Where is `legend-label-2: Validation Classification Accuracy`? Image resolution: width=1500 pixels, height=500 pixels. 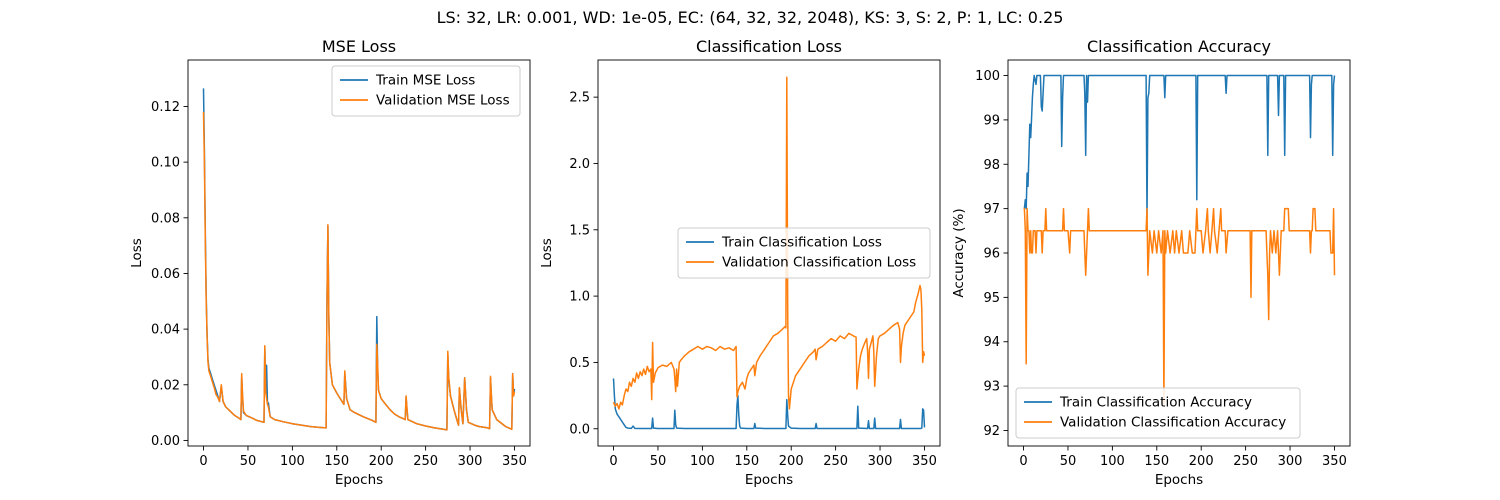
legend-label-2: Validation Classification Accuracy is located at coordinates (1173, 423).